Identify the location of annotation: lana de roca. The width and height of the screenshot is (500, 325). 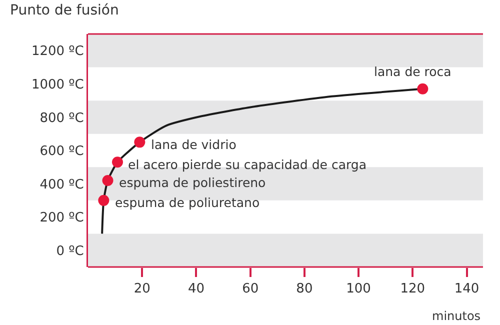
(413, 71).